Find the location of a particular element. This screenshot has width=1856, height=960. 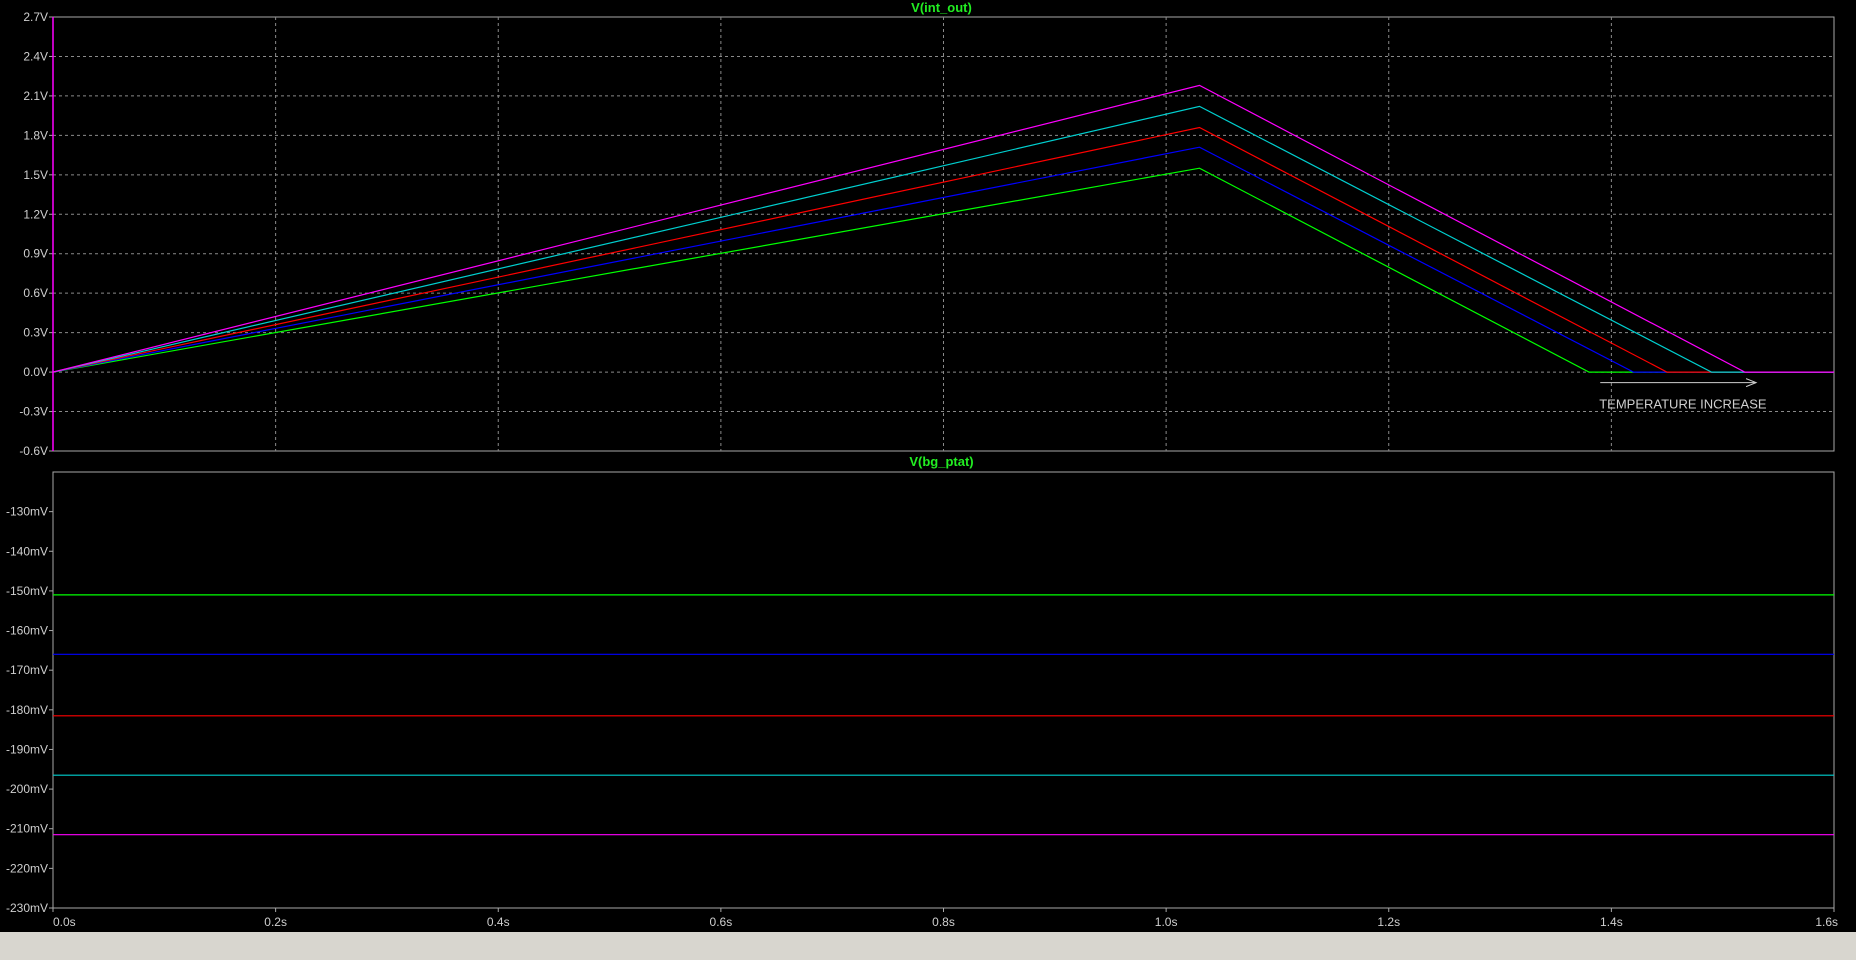

pane-title: V(int_out) is located at coordinates (941, 7).